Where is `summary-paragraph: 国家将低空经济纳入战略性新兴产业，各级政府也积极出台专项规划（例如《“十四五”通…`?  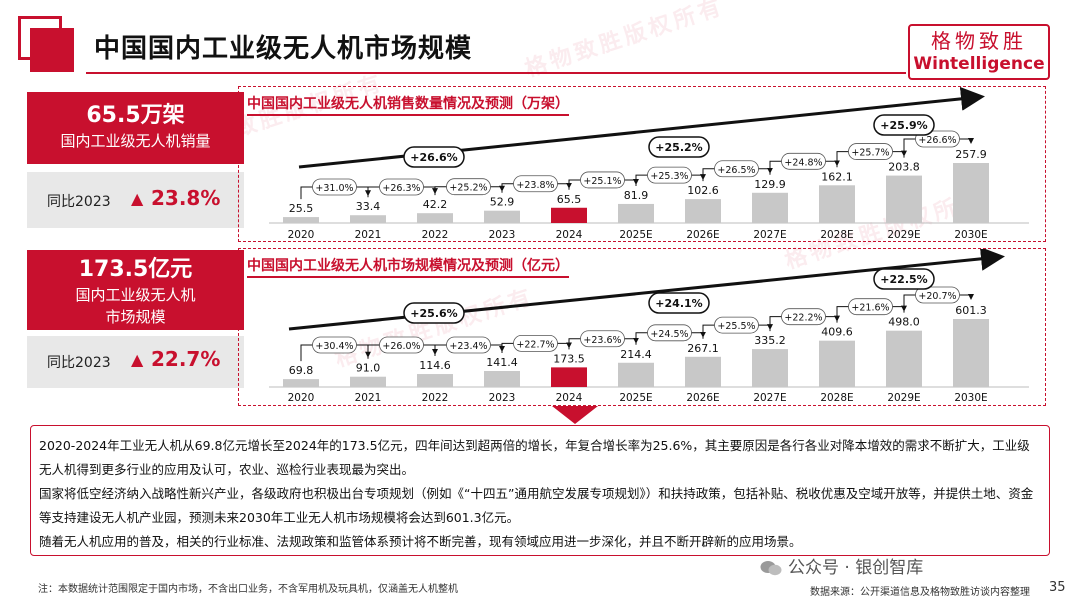 summary-paragraph: 国家将低空经济纳入战略性新兴产业，各级政府也积极出台专项规划（例如《“十四五”通… is located at coordinates (536, 505).